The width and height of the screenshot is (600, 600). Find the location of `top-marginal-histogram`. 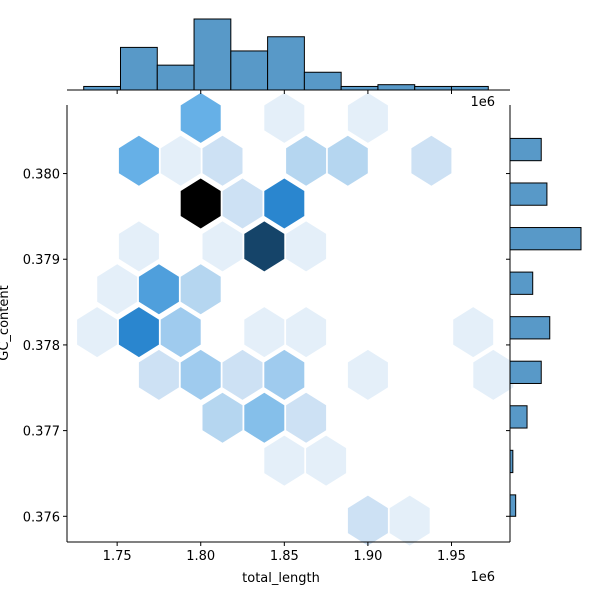

top-marginal-histogram is located at coordinates (288, 56).